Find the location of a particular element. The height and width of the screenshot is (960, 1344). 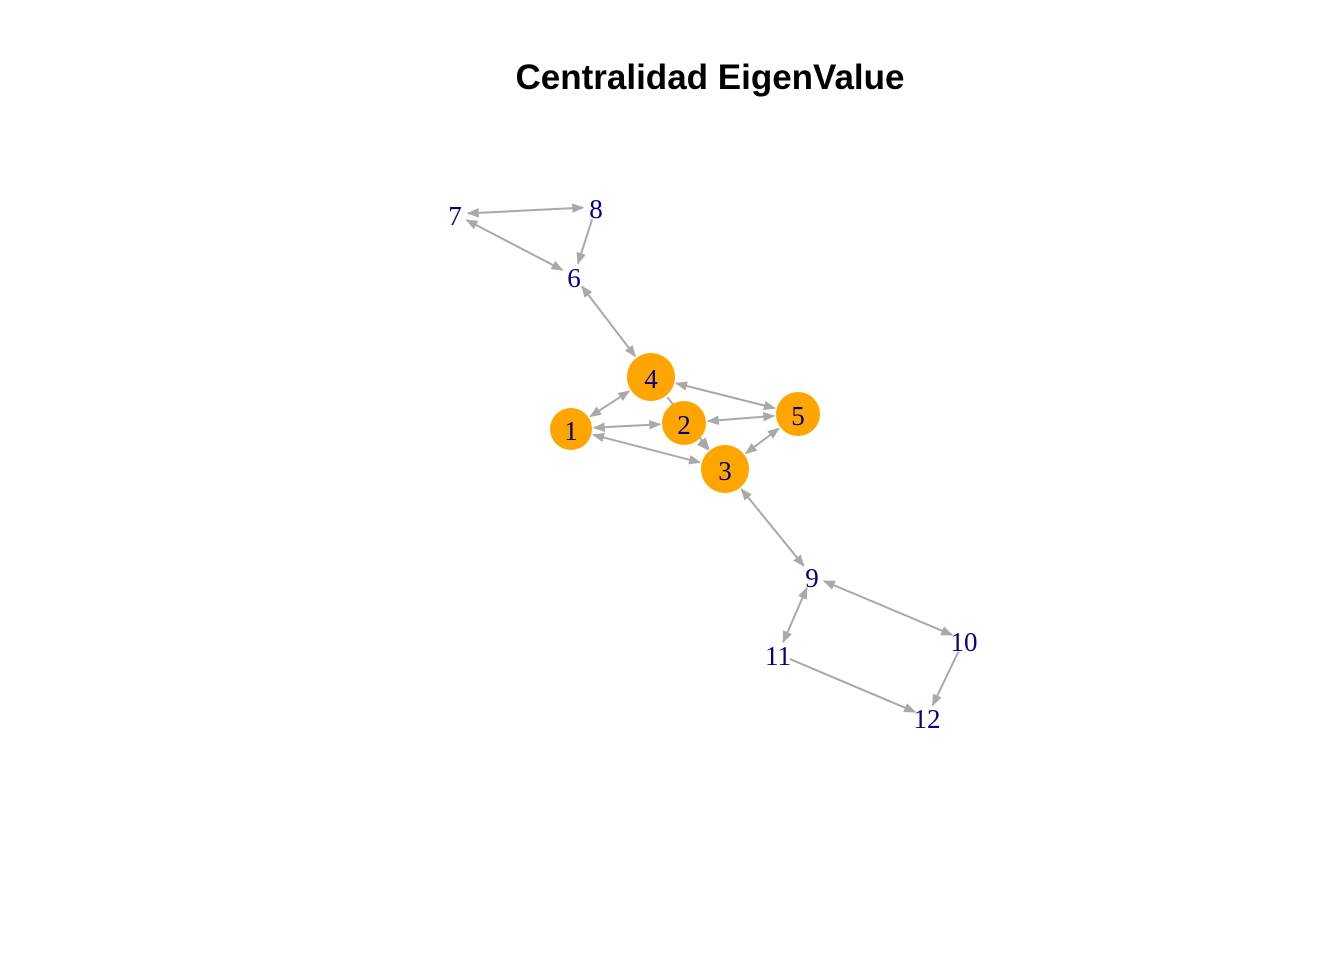

node-label: 1 is located at coordinates (571, 431).